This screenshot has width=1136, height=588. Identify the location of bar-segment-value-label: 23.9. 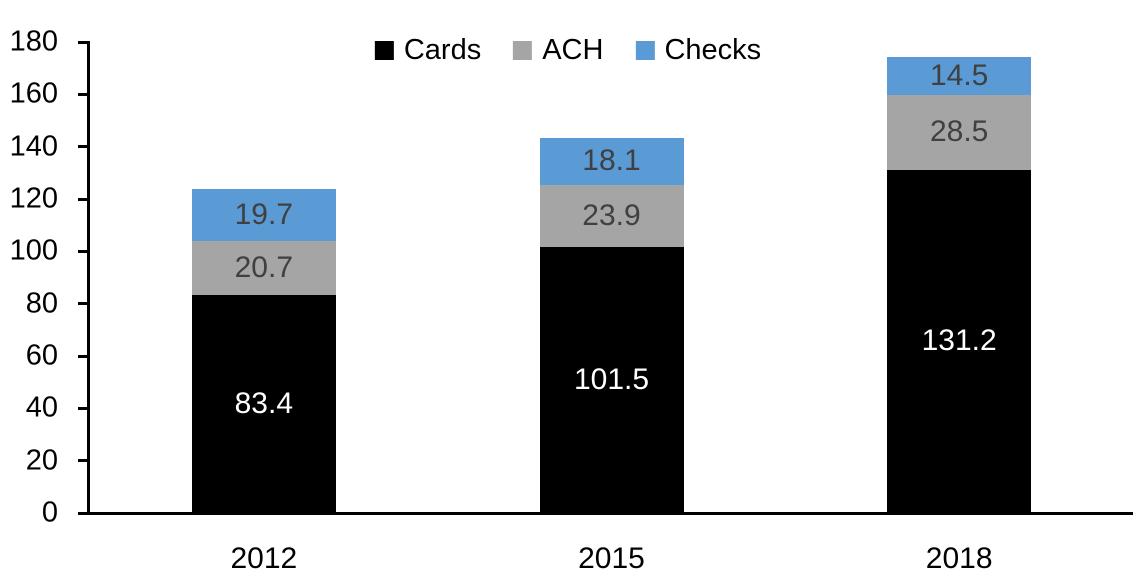
(611, 216).